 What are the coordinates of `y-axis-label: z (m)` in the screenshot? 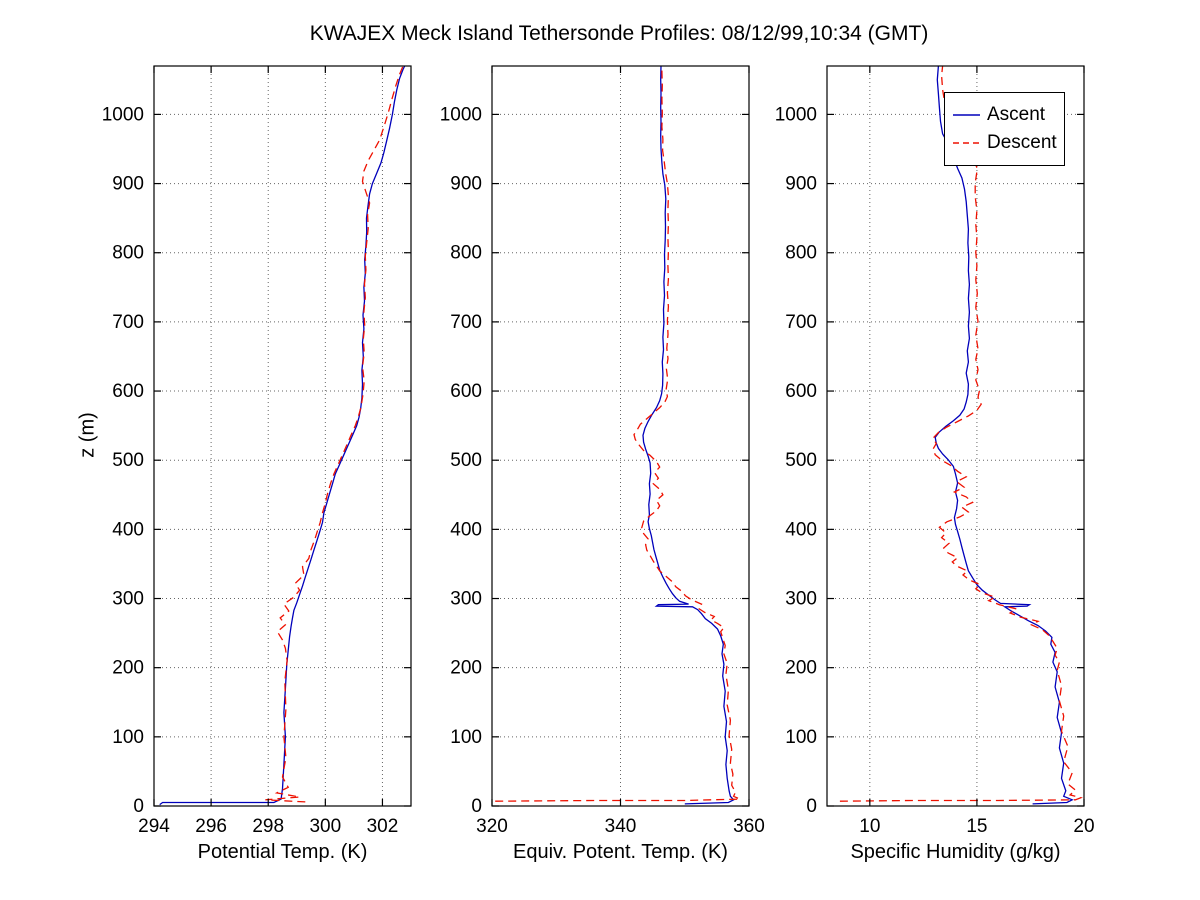 It's located at (87, 435).